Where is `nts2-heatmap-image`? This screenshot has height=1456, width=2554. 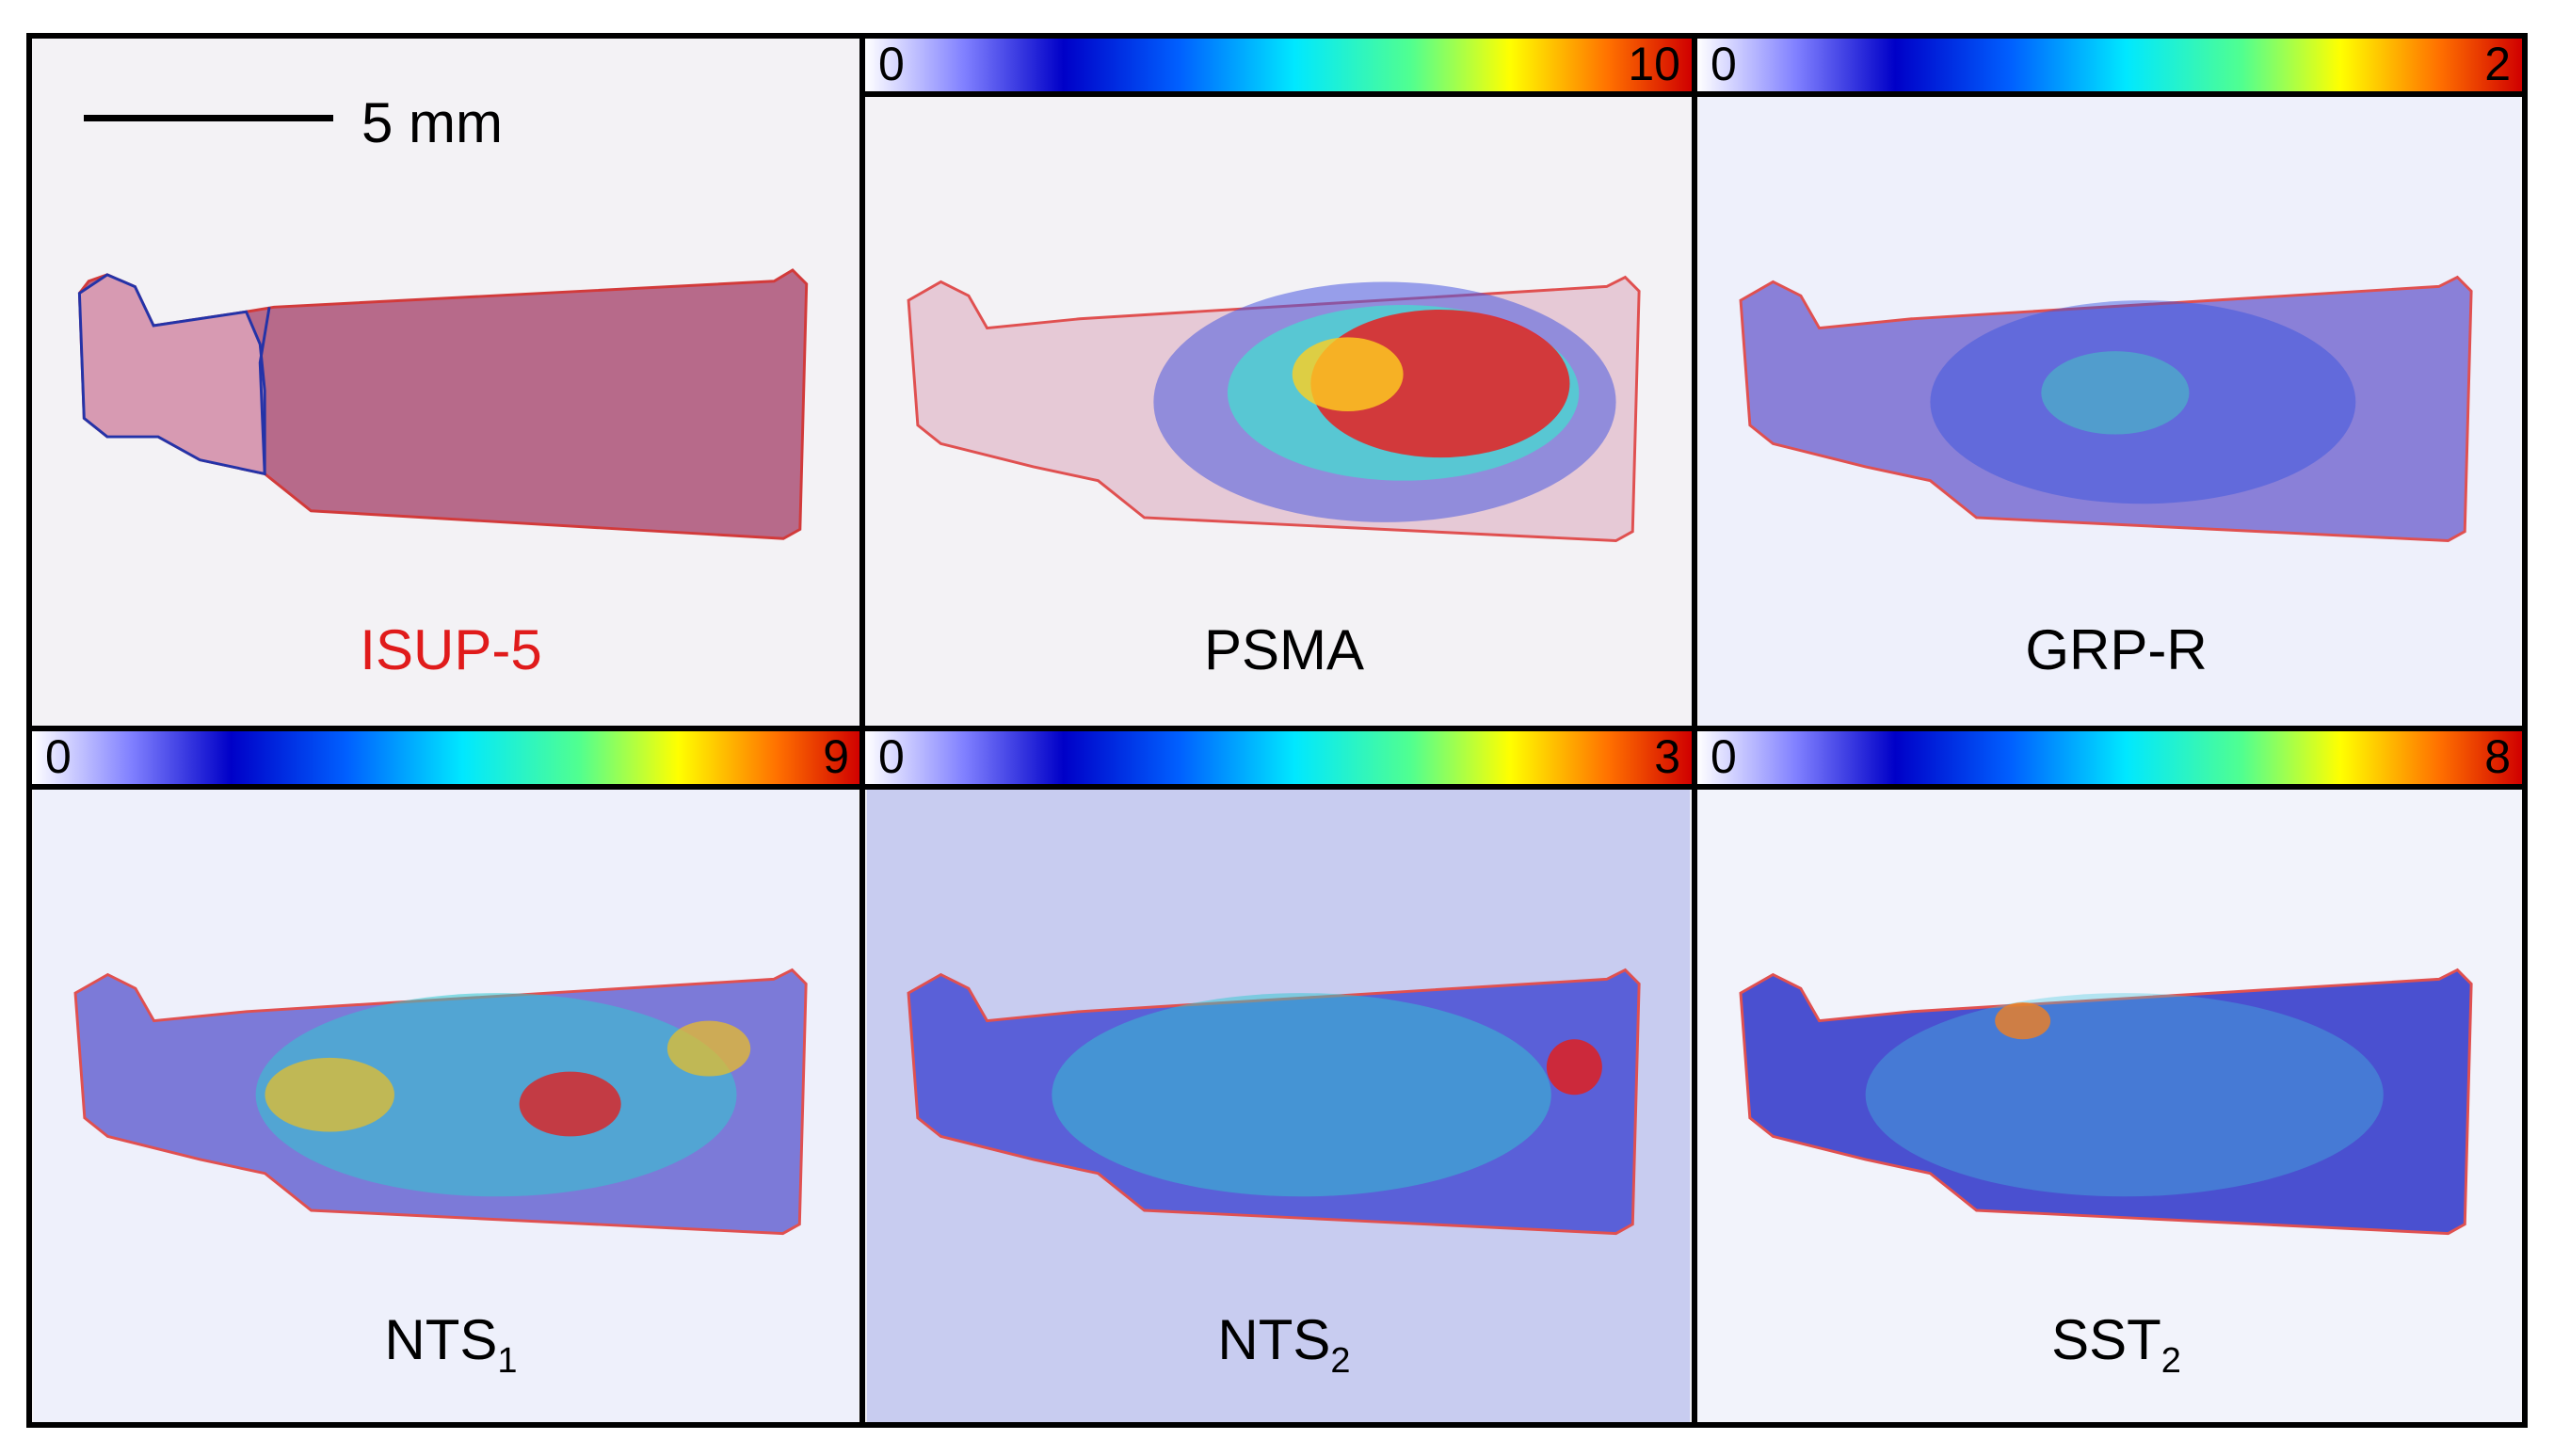
nts2-heatmap-image is located at coordinates (1279, 1106).